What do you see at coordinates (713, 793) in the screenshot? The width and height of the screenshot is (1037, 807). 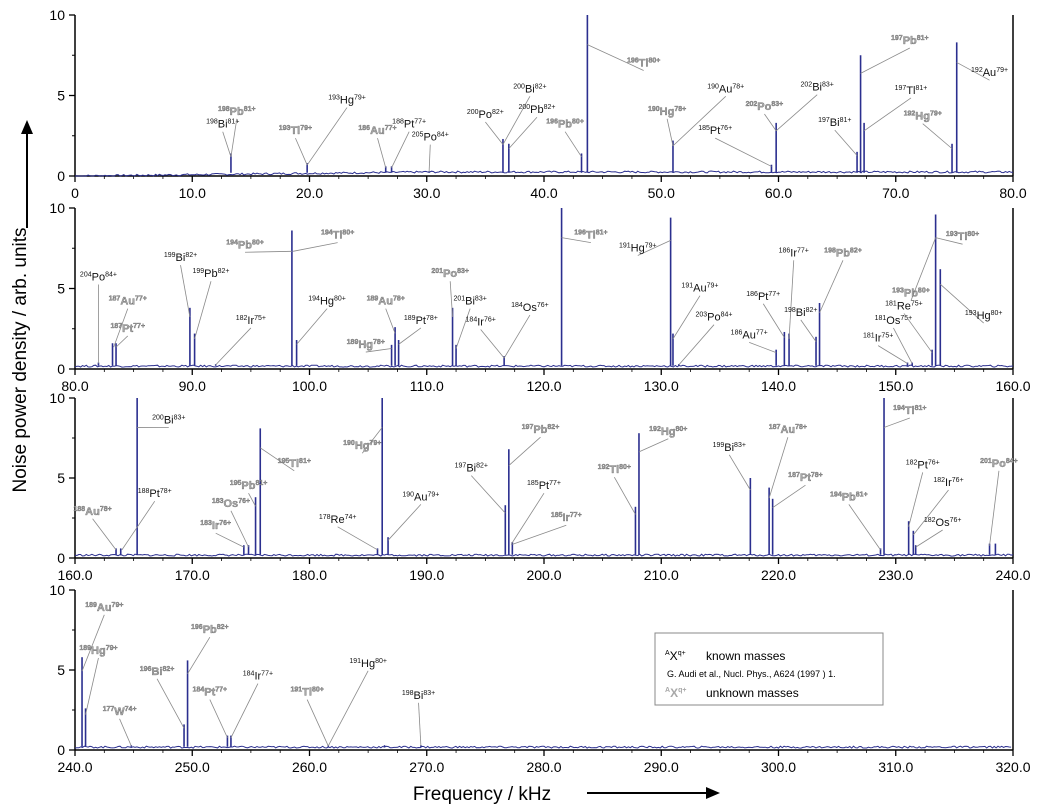 I see `x-axis-arrowhead` at bounding box center [713, 793].